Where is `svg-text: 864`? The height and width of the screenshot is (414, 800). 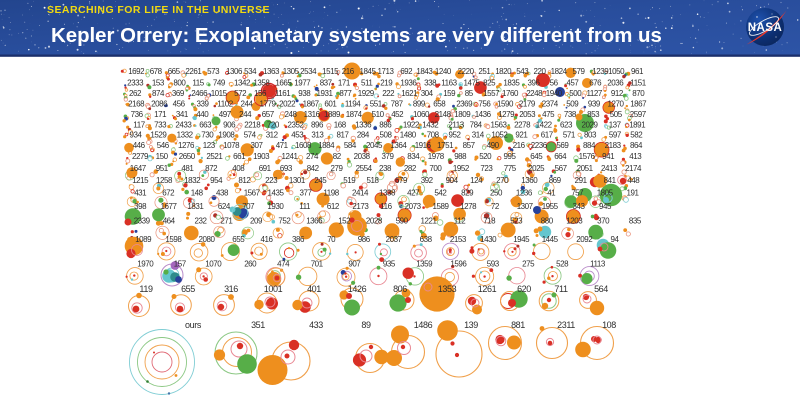
svg-text: 864 is located at coordinates (636, 145).